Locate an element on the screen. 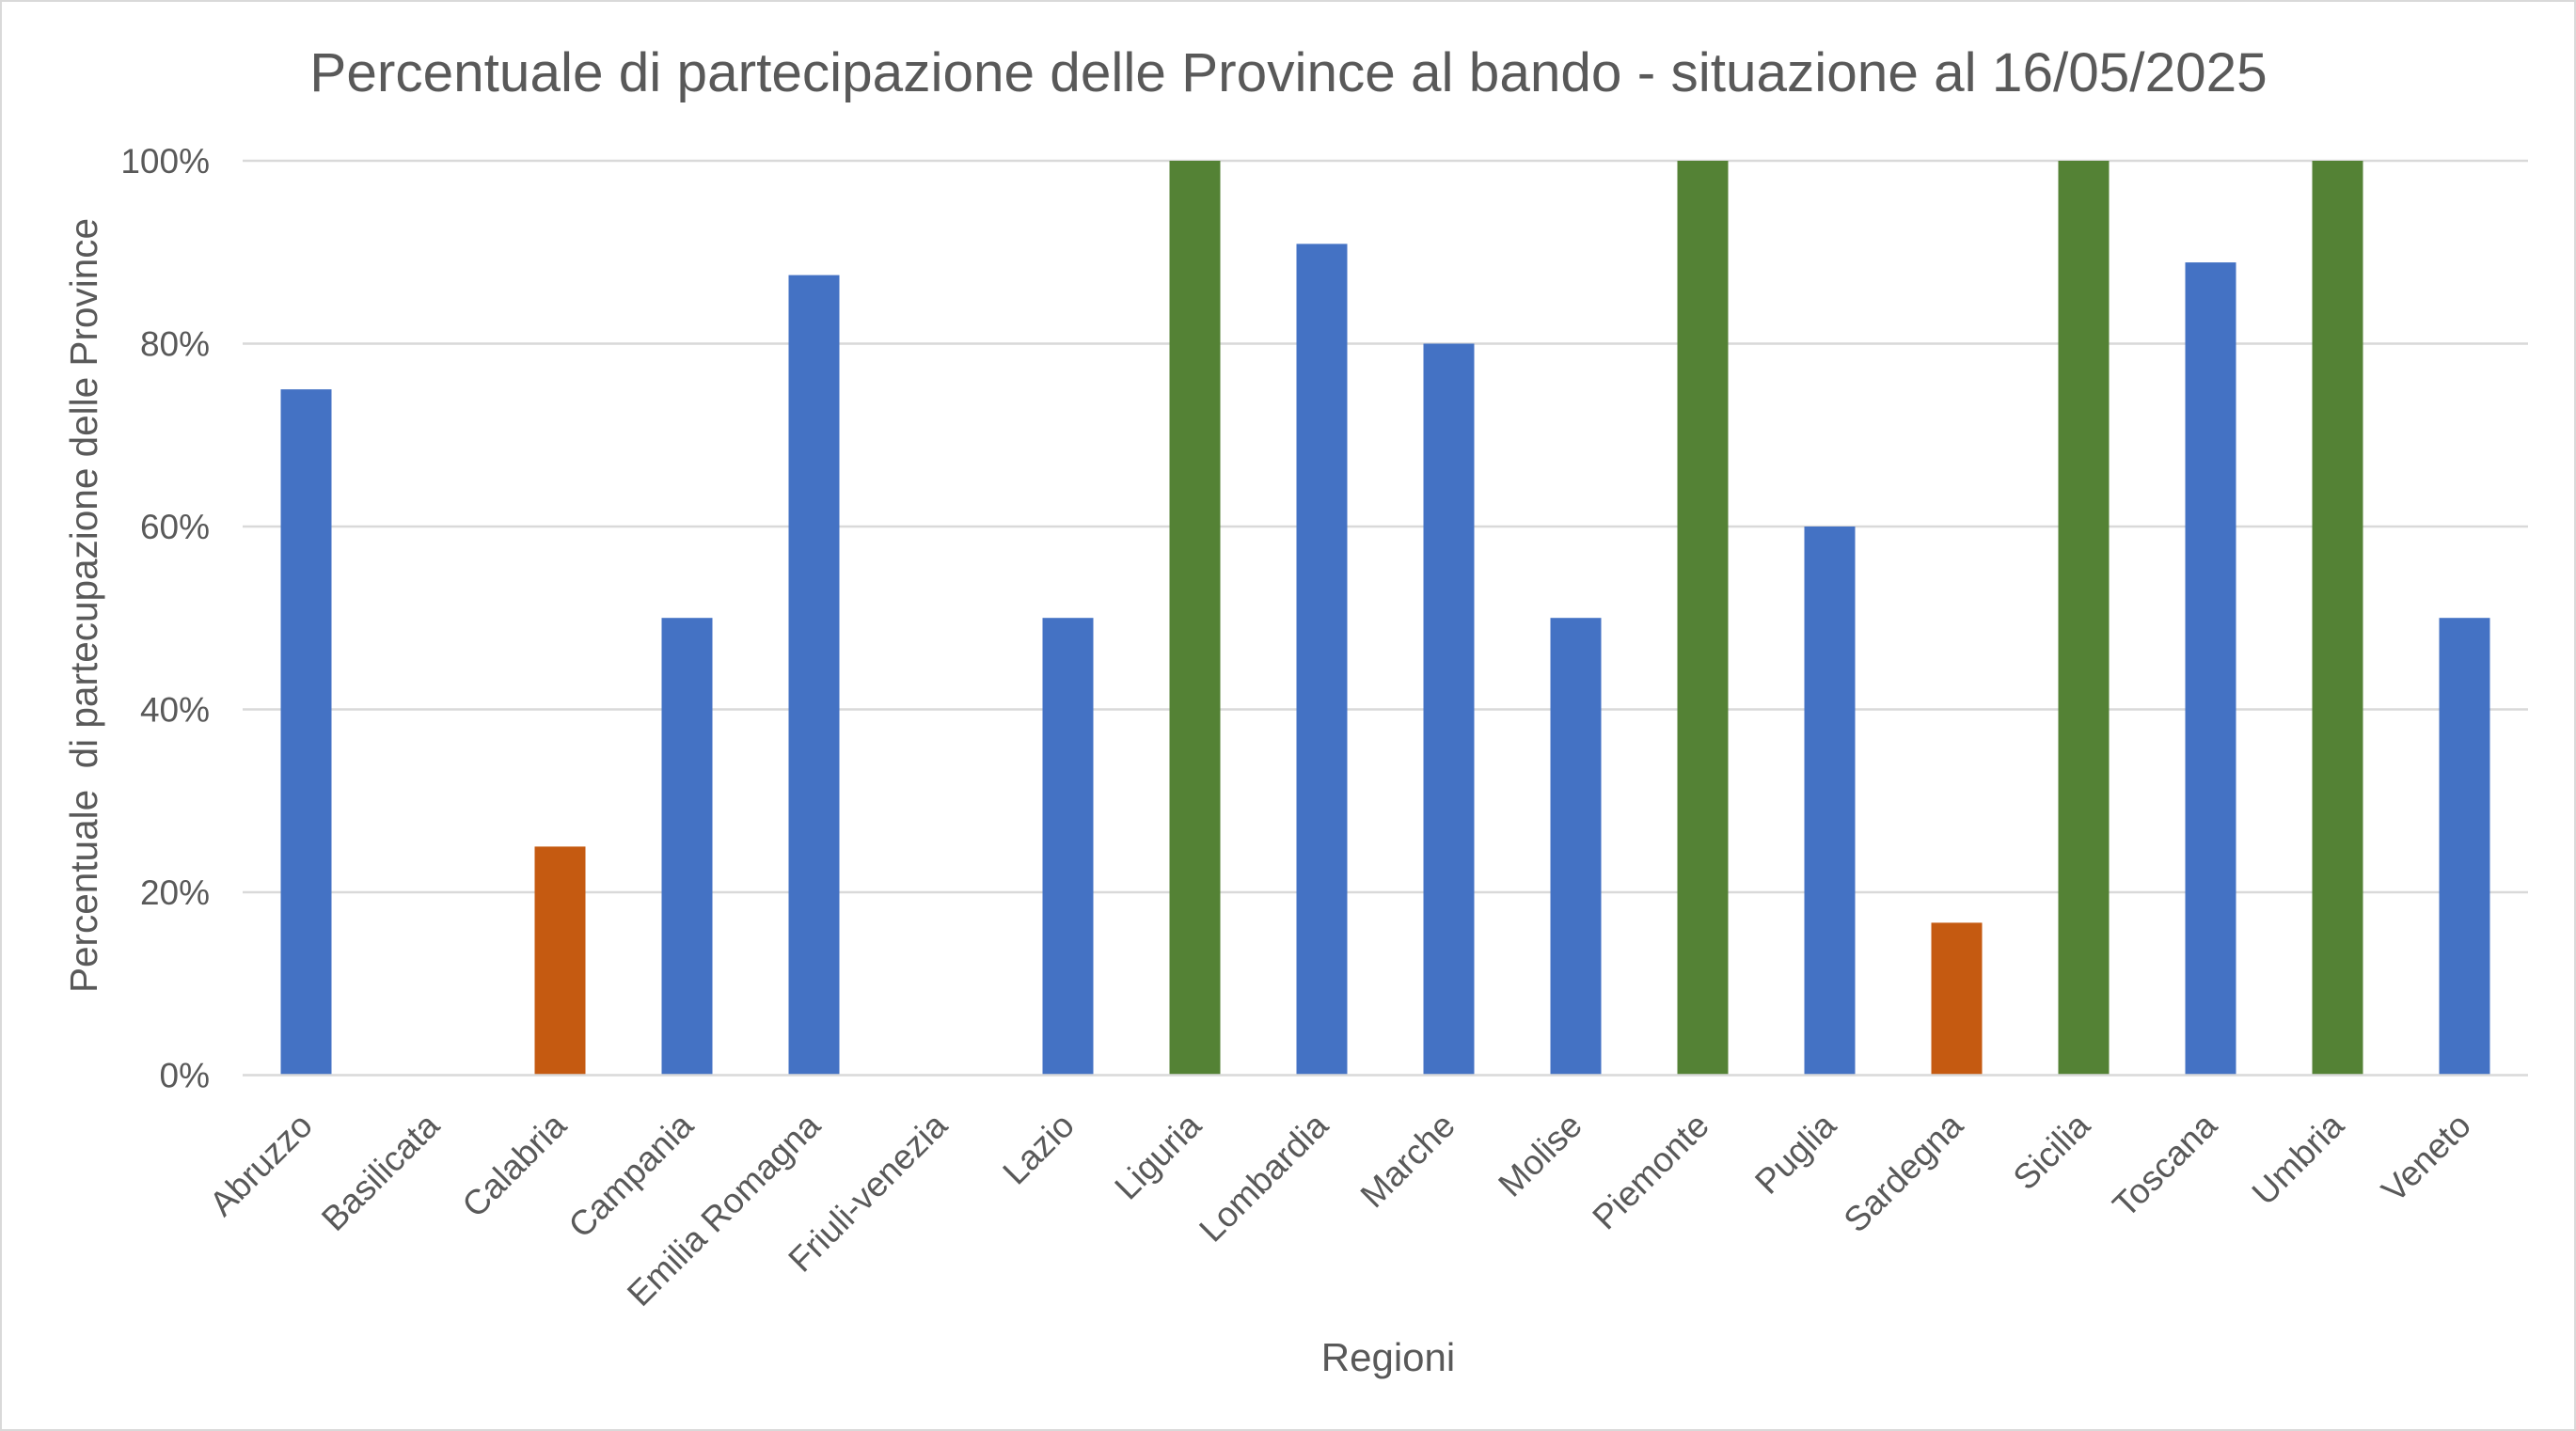 The image size is (2576, 1431). svg-text: 20% is located at coordinates (175, 893).